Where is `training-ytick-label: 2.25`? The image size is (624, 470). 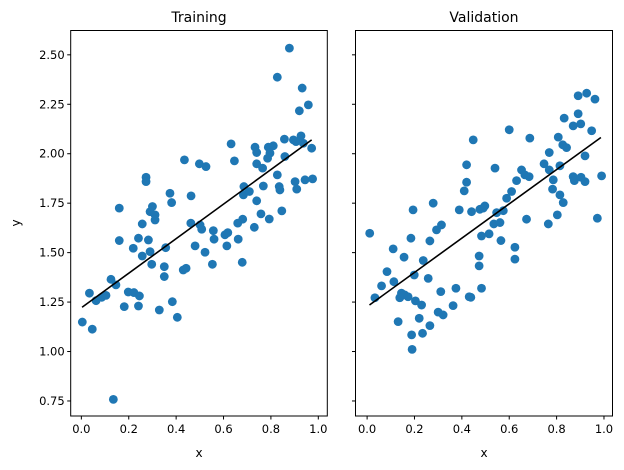 training-ytick-label: 2.25 is located at coordinates (52, 104).